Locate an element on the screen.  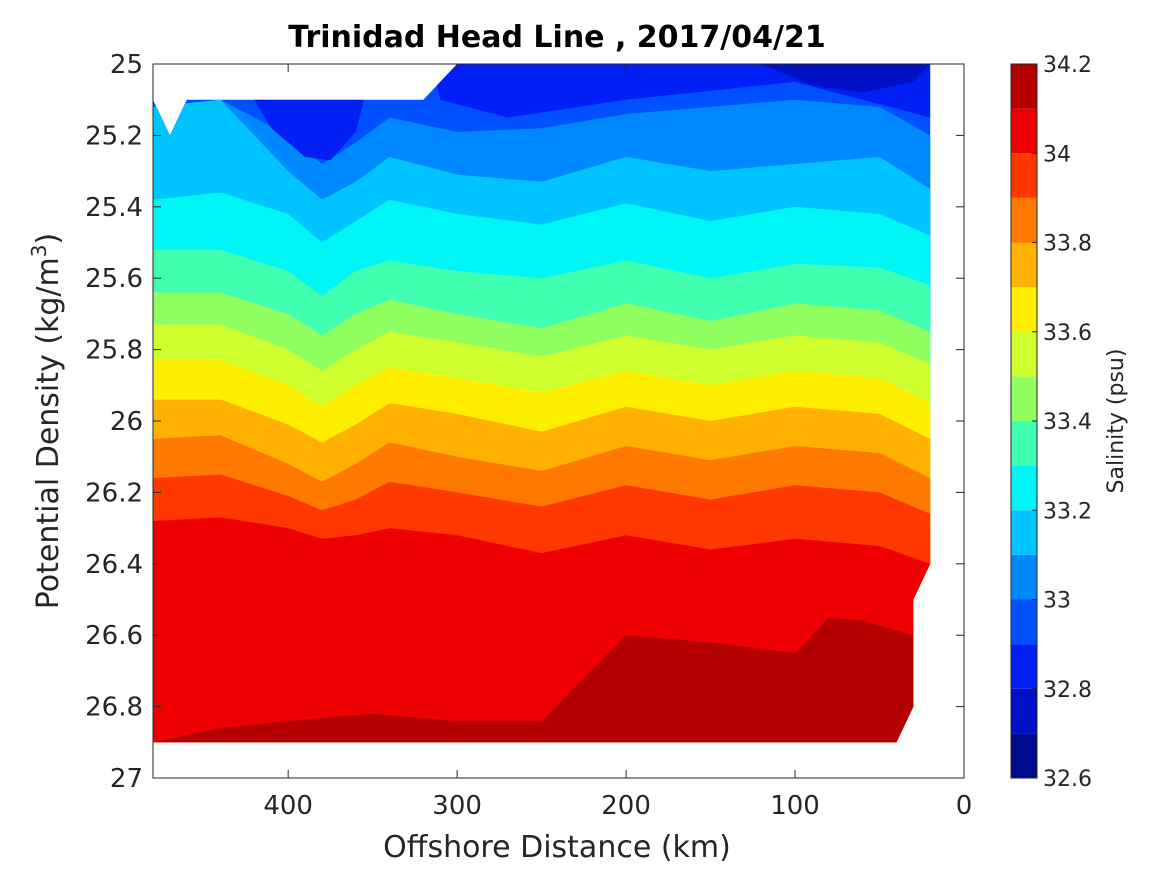
y-tick-label: 25.8 is located at coordinates (114, 351).